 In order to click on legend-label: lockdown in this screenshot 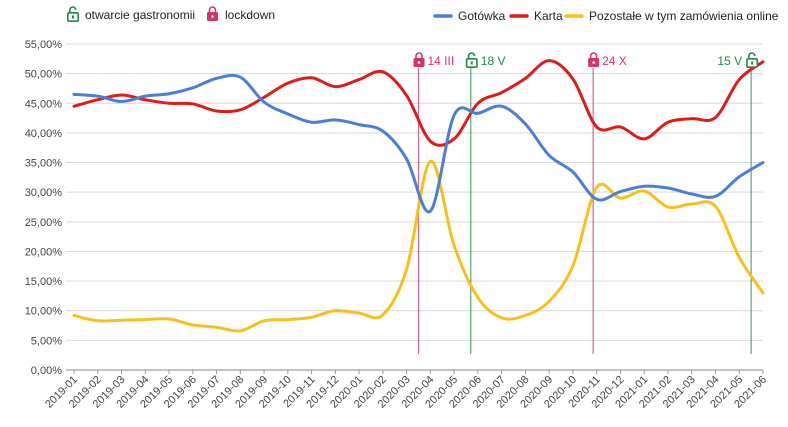, I will do `click(250, 15)`.